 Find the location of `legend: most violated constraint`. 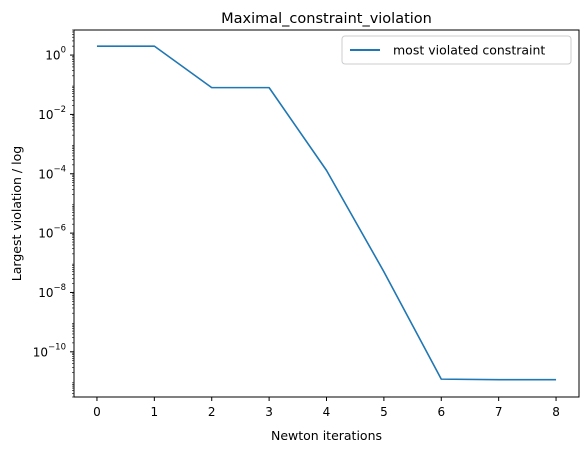

legend: most violated constraint is located at coordinates (456, 50).